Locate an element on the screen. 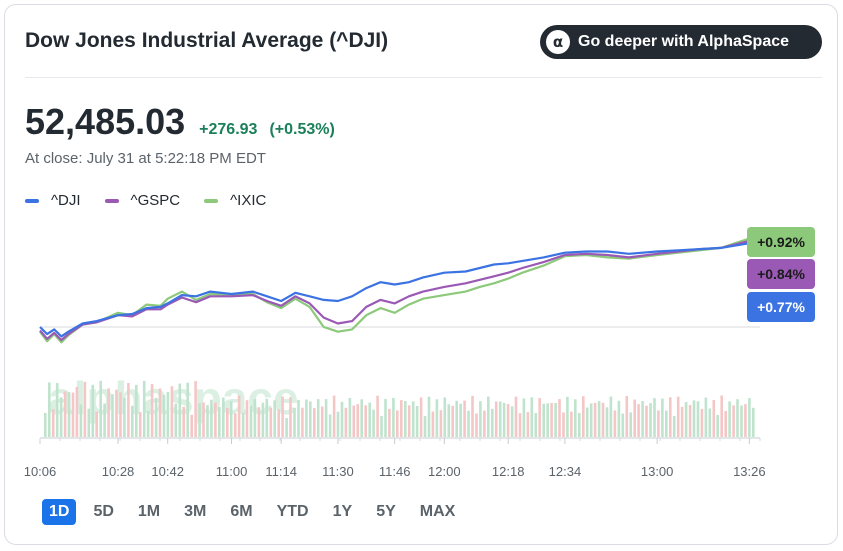 The image size is (843, 551). series-end-badges: +0.92% +0.84% +0.77% is located at coordinates (781, 274).